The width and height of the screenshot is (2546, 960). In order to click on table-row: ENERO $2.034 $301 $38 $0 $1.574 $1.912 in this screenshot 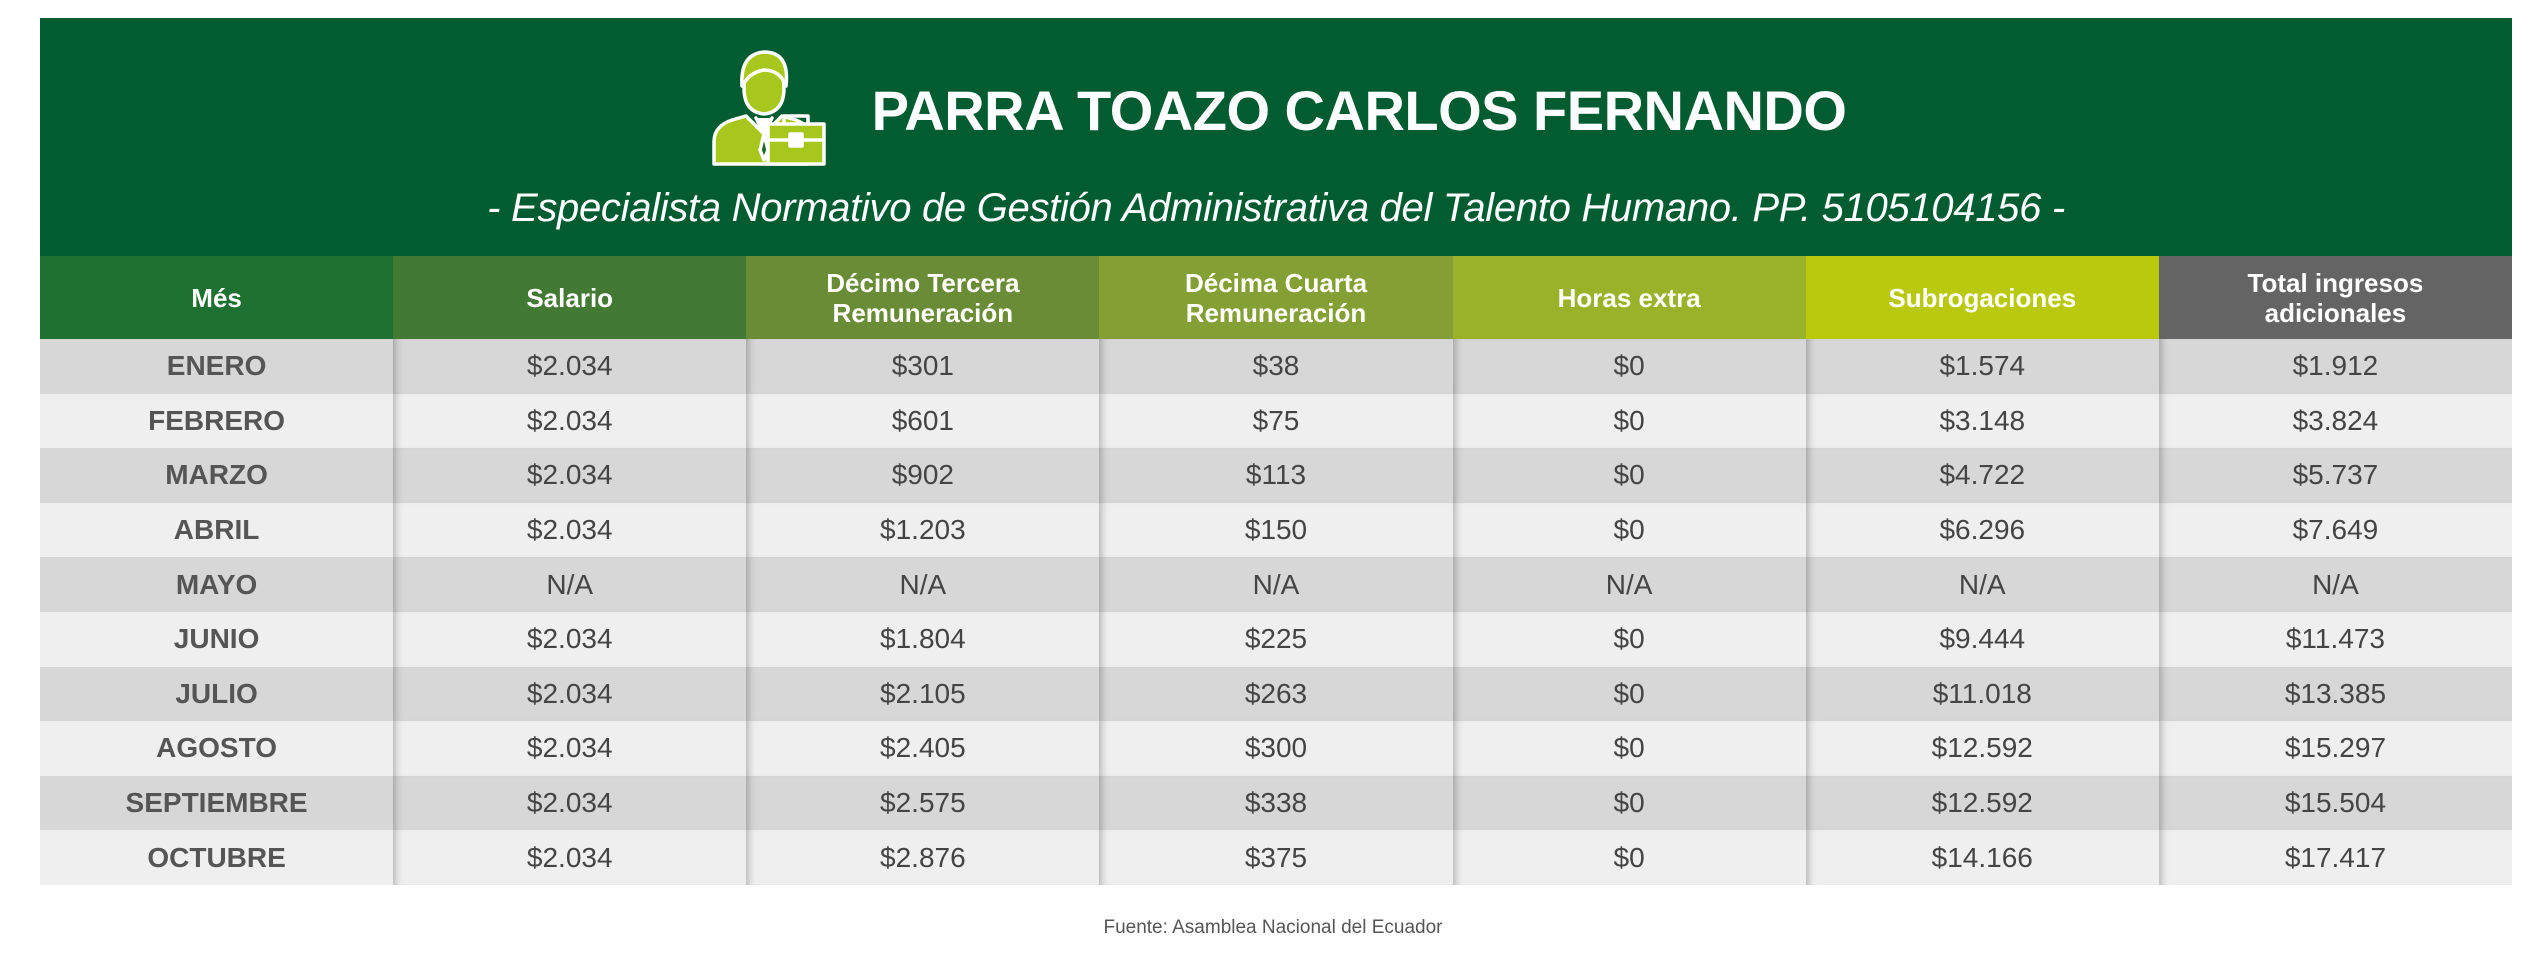, I will do `click(1276, 366)`.